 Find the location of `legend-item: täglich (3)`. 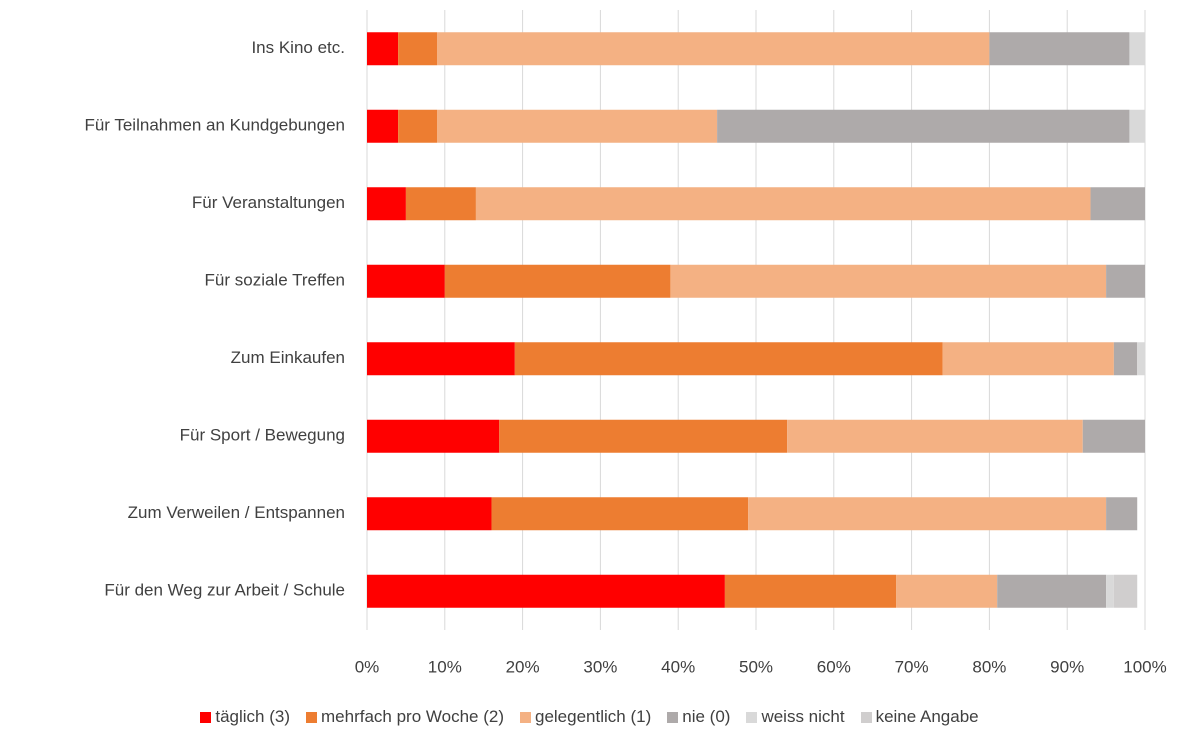

legend-item: täglich (3) is located at coordinates (245, 717).